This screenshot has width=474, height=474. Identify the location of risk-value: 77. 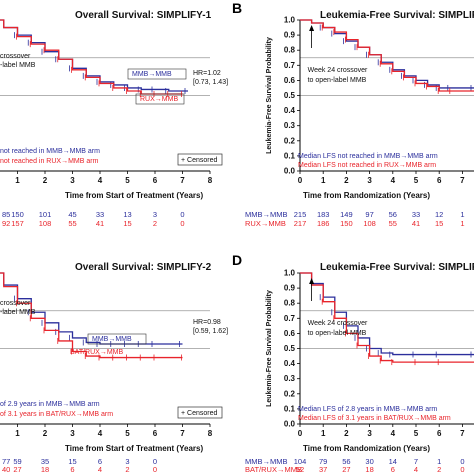
(6, 461).